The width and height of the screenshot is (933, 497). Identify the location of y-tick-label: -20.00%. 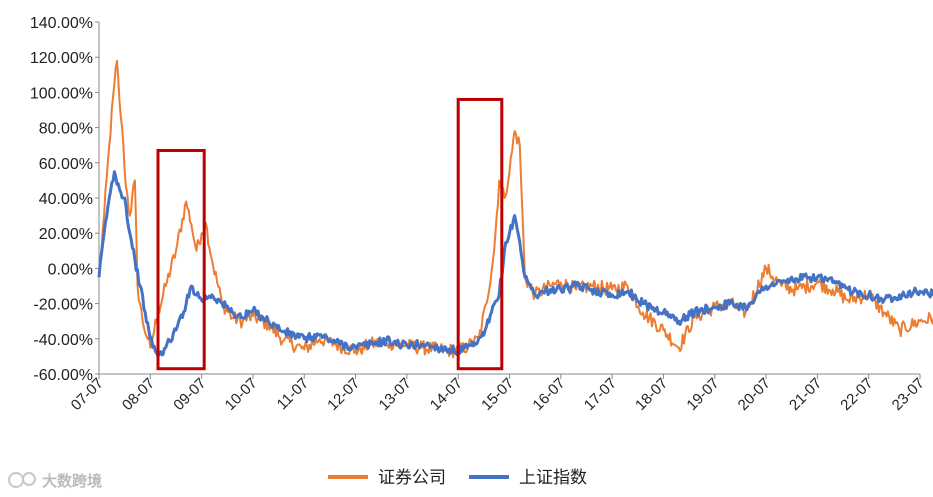
(63, 305).